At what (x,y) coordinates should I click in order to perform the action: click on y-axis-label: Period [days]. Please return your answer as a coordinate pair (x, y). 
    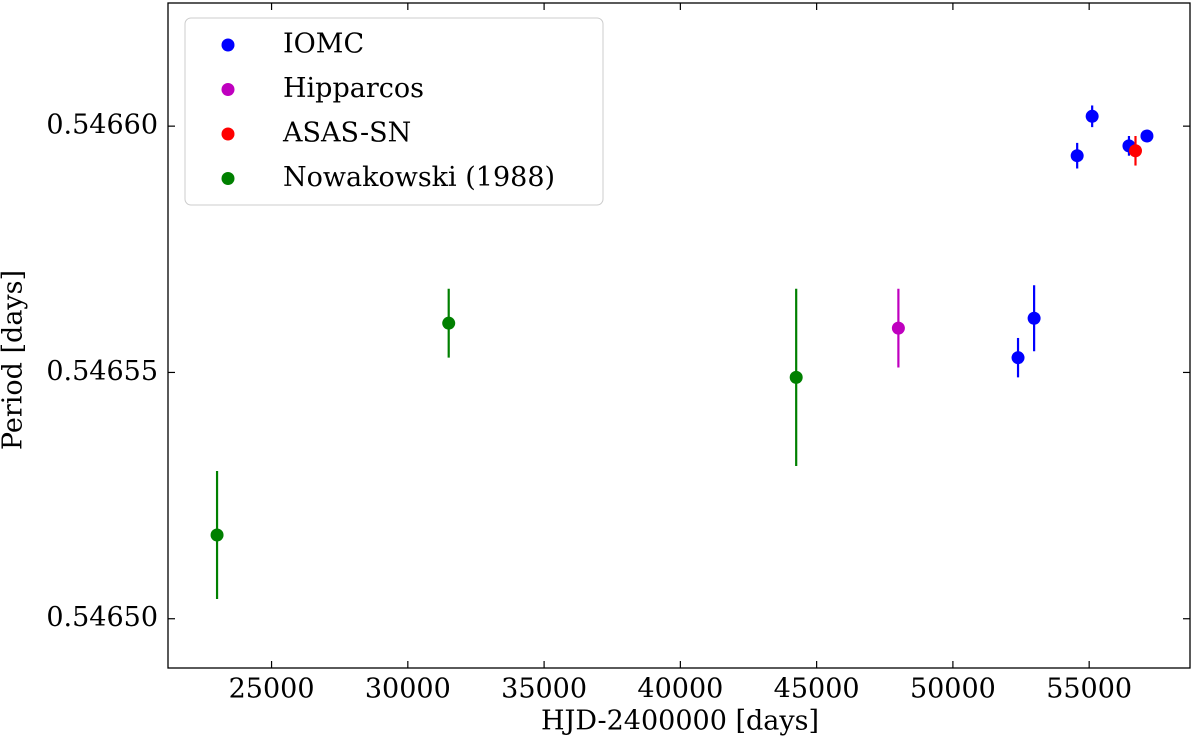
    Looking at the image, I should click on (14, 360).